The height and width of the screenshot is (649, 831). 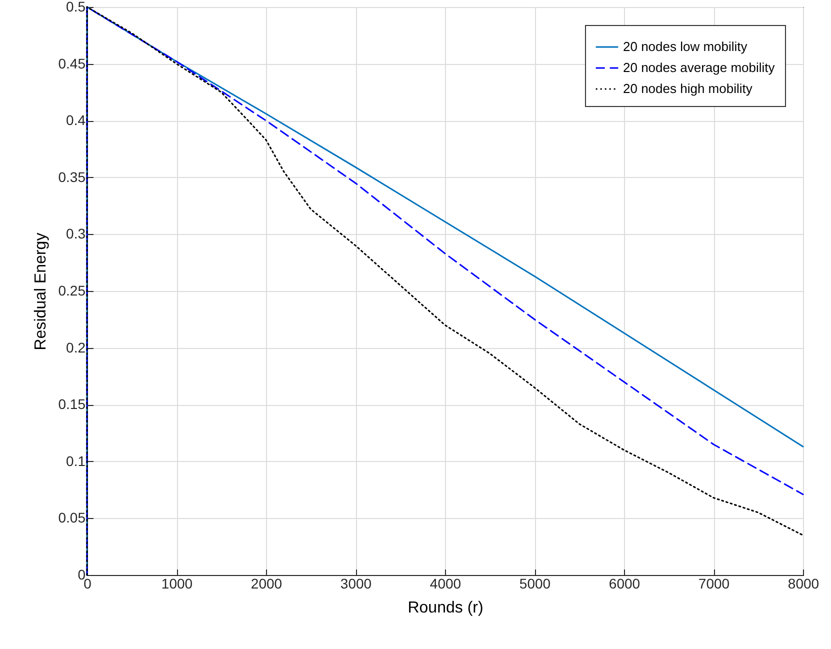 What do you see at coordinates (72, 63) in the screenshot?
I see `y-tick-label: 0.45` at bounding box center [72, 63].